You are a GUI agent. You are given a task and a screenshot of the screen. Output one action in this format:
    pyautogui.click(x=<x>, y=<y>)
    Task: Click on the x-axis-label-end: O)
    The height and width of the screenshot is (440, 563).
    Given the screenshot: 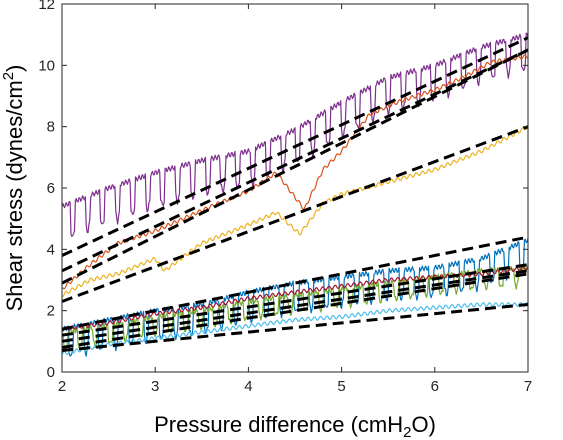 What is the action you would take?
    pyautogui.click(x=423, y=424)
    